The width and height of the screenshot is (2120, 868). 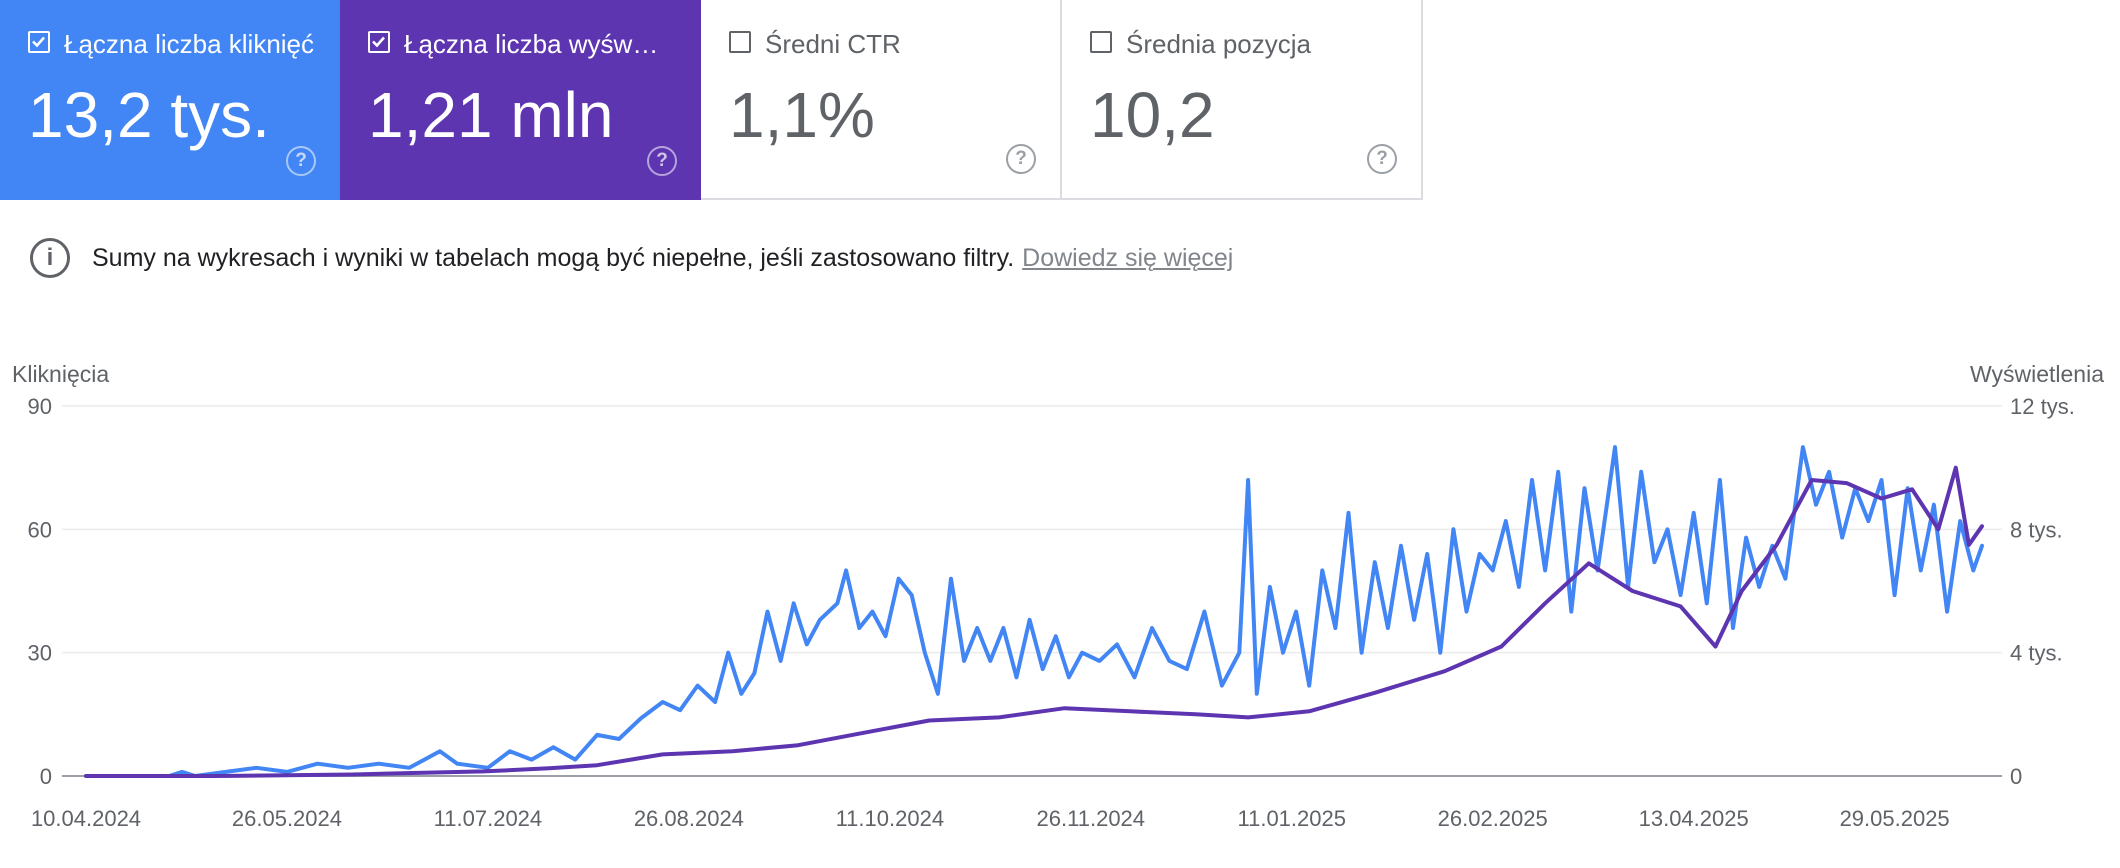 What do you see at coordinates (1694, 818) in the screenshot?
I see `x-tick-label: 13.04.2025` at bounding box center [1694, 818].